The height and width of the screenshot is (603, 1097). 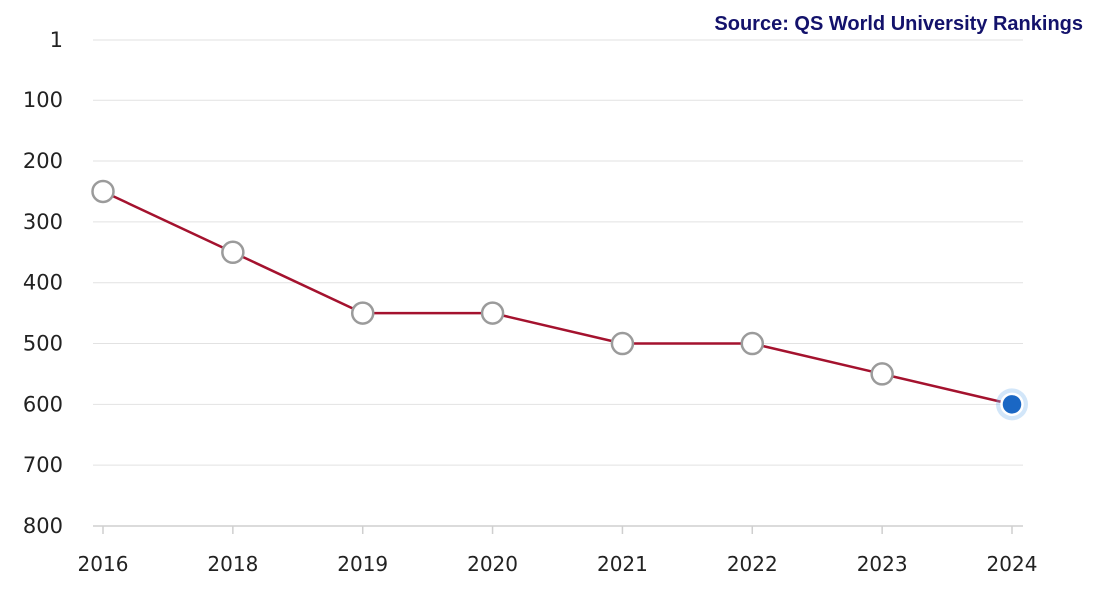 I want to click on y-tick-label: 100, so click(x=43, y=100).